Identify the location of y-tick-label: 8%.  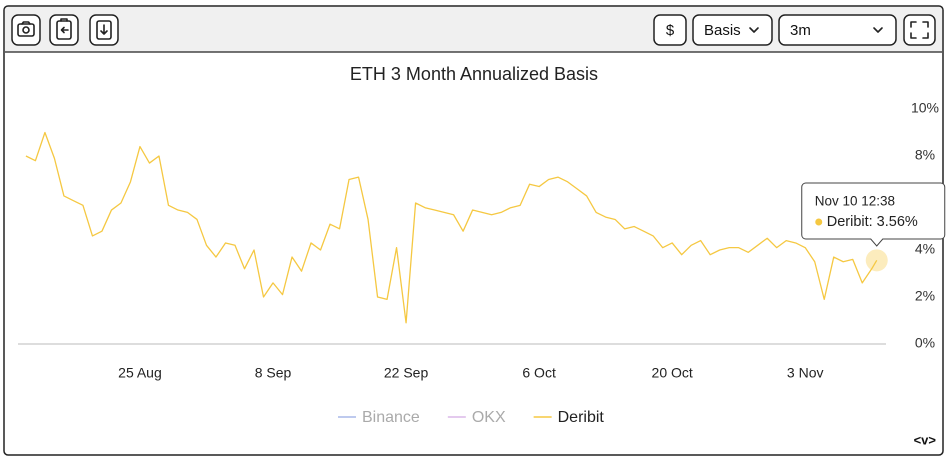
(925, 155).